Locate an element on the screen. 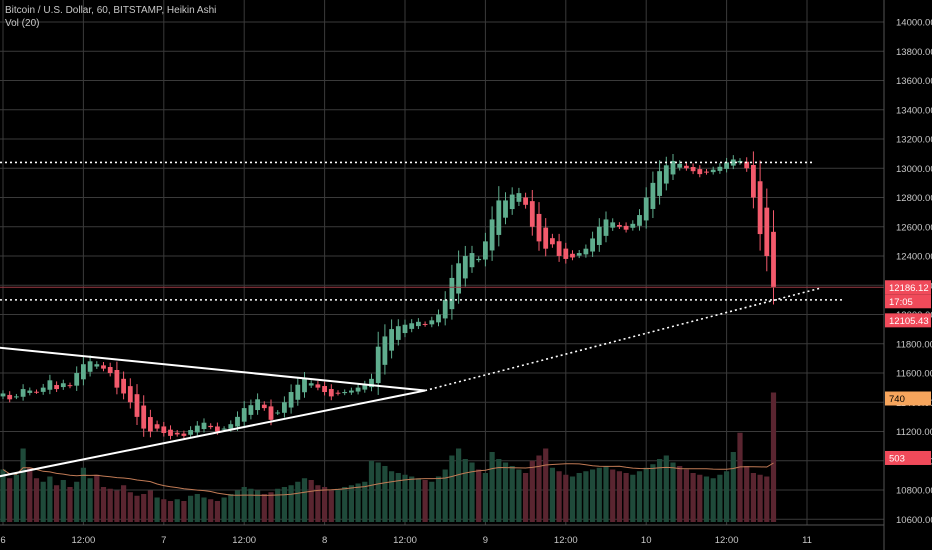 Image resolution: width=932 pixels, height=550 pixels. y-tick-label: 10800.00 is located at coordinates (914, 491).